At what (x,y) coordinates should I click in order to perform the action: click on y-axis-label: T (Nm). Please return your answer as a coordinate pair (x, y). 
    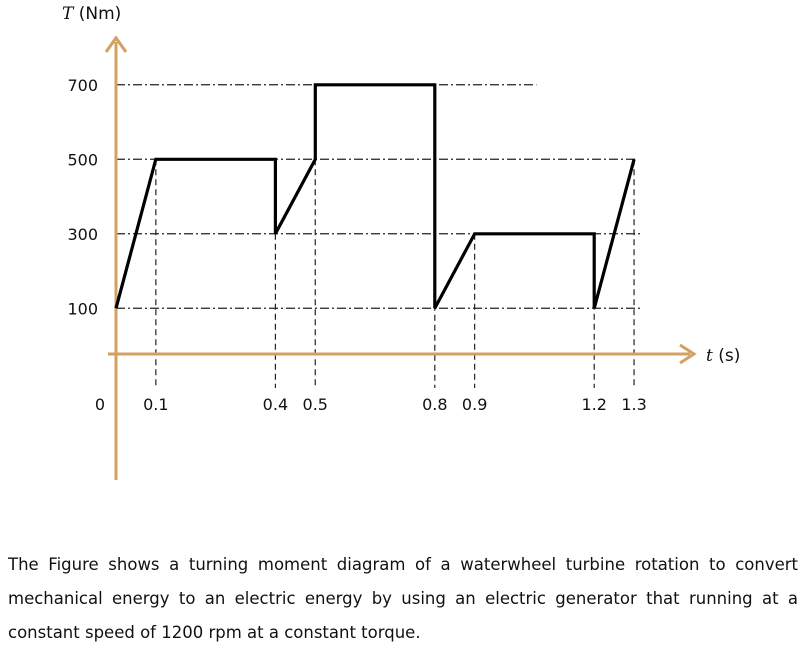
    Looking at the image, I should click on (91, 14).